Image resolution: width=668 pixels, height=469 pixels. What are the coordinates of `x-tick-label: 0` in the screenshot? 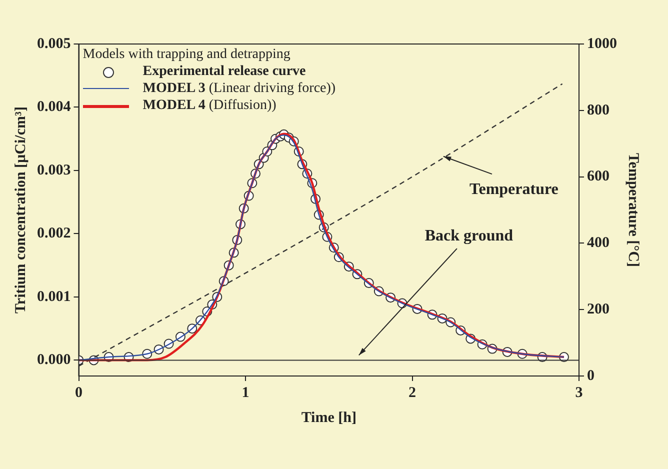 It's located at (78, 392).